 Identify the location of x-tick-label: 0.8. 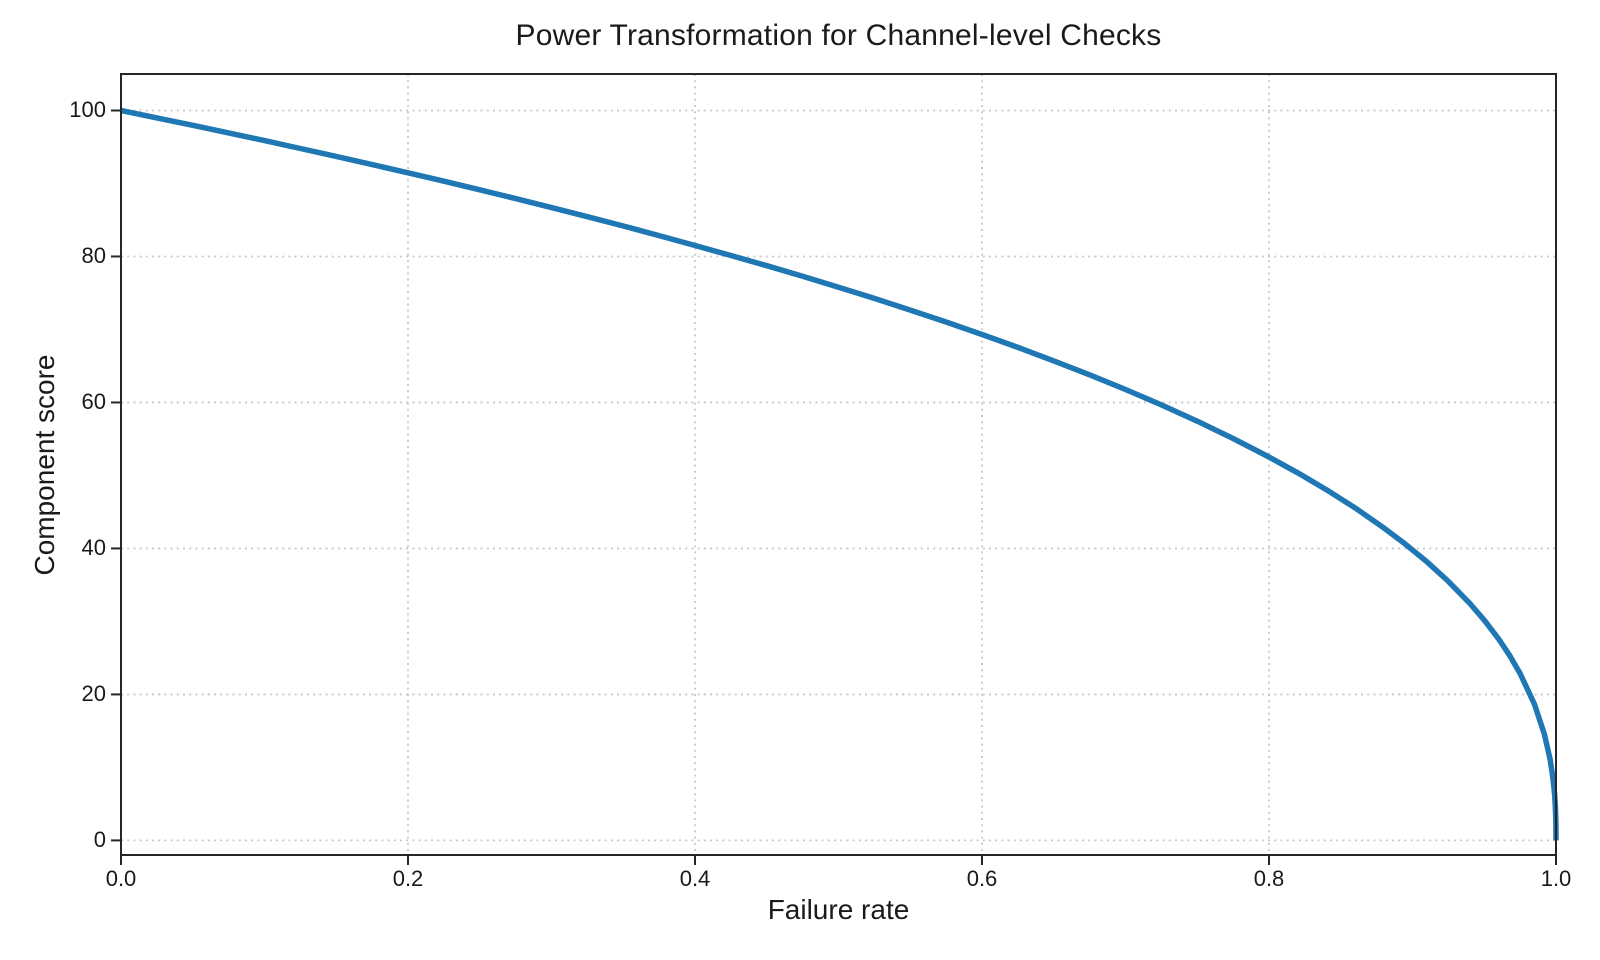
(1269, 878).